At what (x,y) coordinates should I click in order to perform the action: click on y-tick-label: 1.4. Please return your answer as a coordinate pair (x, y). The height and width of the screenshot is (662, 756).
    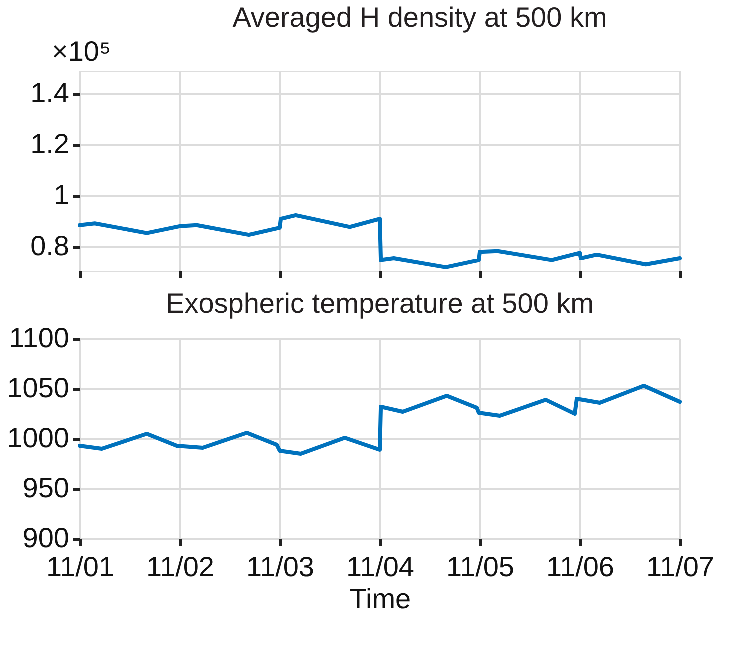
    Looking at the image, I should click on (50, 92).